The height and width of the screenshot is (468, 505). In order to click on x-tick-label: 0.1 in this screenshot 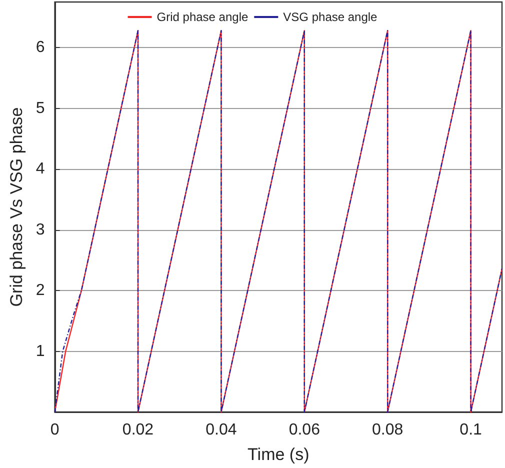, I will do `click(471, 430)`.